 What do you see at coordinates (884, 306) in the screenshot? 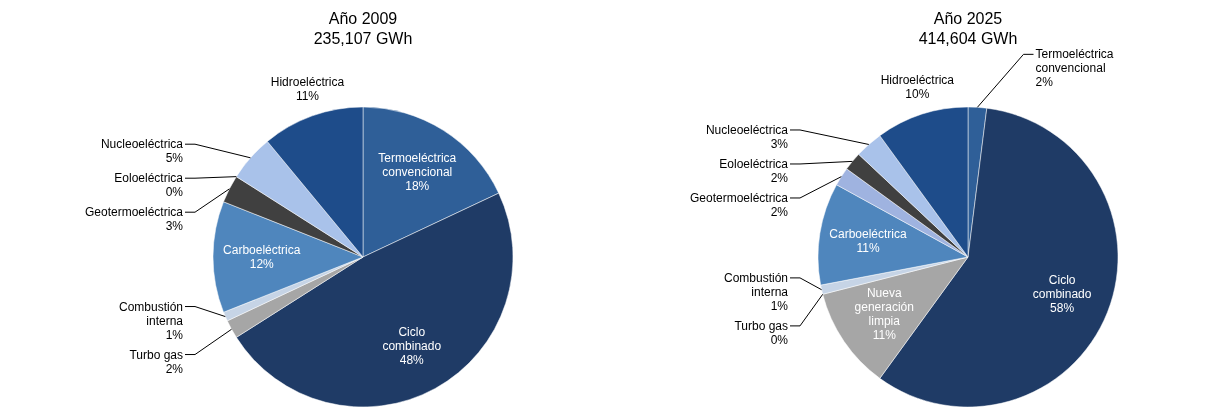
I see `slice-label: Nueva generación limpia` at bounding box center [884, 306].